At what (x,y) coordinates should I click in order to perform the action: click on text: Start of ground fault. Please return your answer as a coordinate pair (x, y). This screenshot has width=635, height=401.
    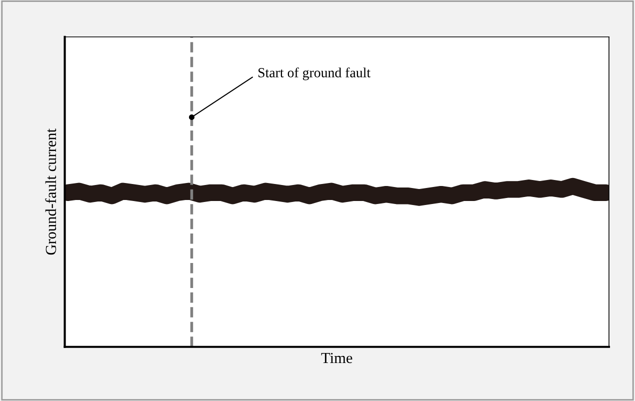
    Looking at the image, I should click on (314, 73).